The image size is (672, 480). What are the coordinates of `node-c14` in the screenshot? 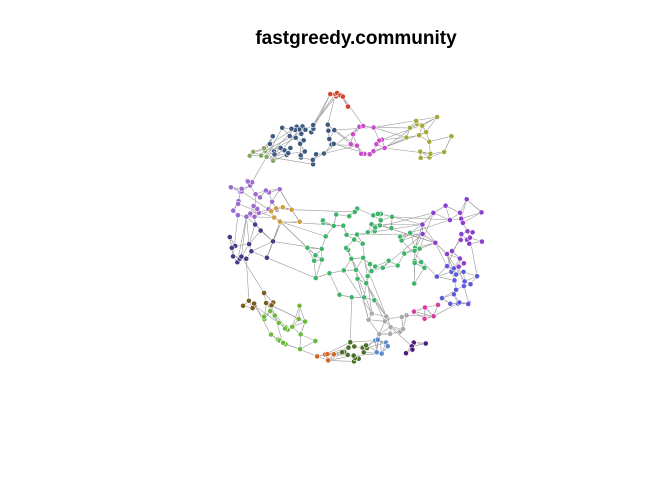 It's located at (371, 313).